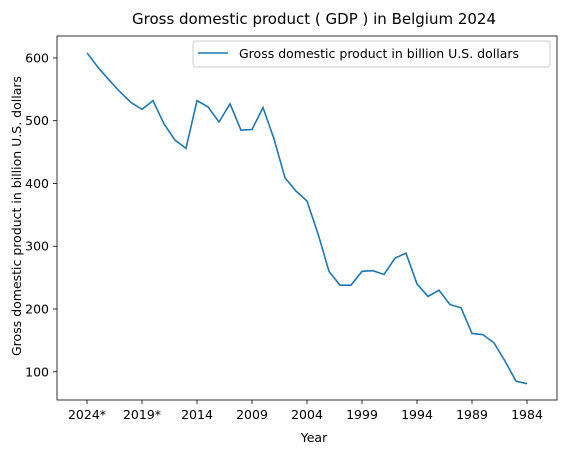 This screenshot has height=455, width=571. I want to click on x-axis-title: Year, so click(314, 437).